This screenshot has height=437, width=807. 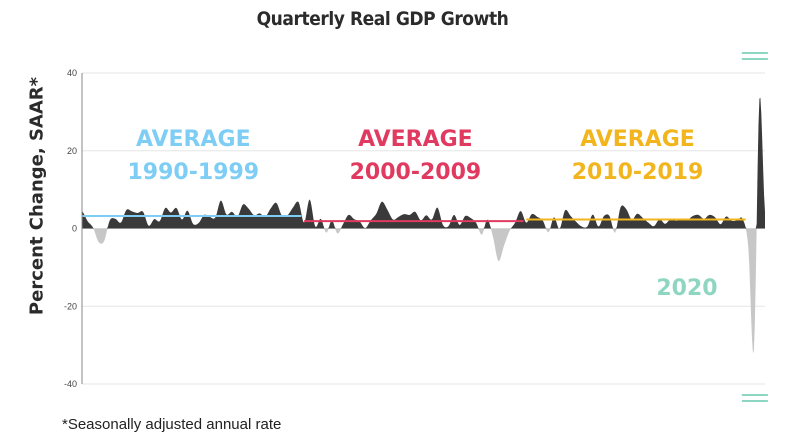 What do you see at coordinates (193, 172) in the screenshot?
I see `average-period-1990-1999: 1990-1999` at bounding box center [193, 172].